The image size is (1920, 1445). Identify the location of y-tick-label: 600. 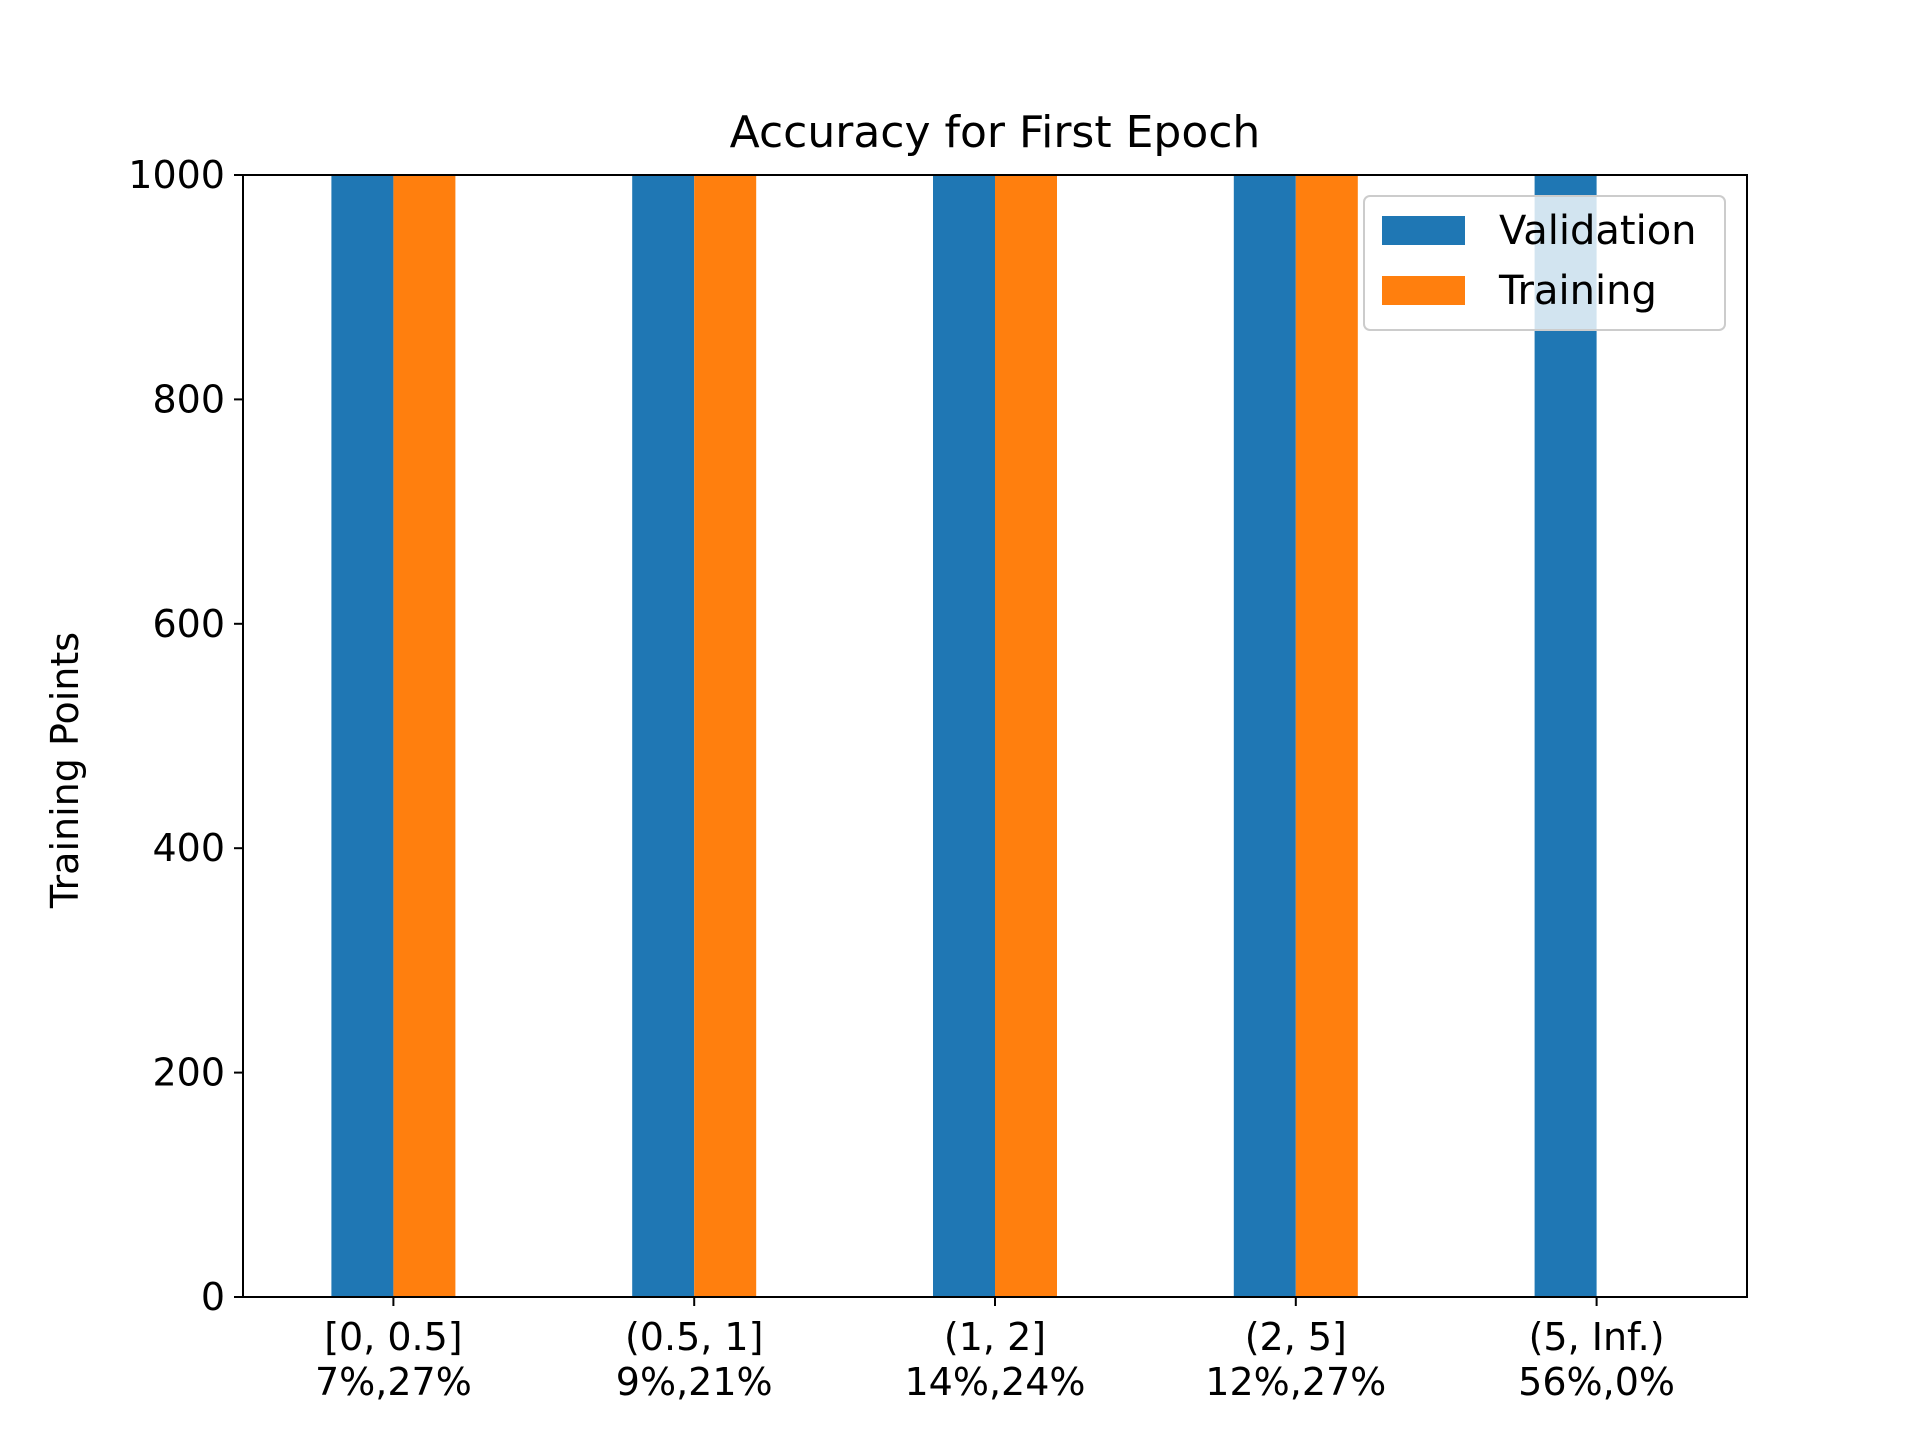
(188, 624).